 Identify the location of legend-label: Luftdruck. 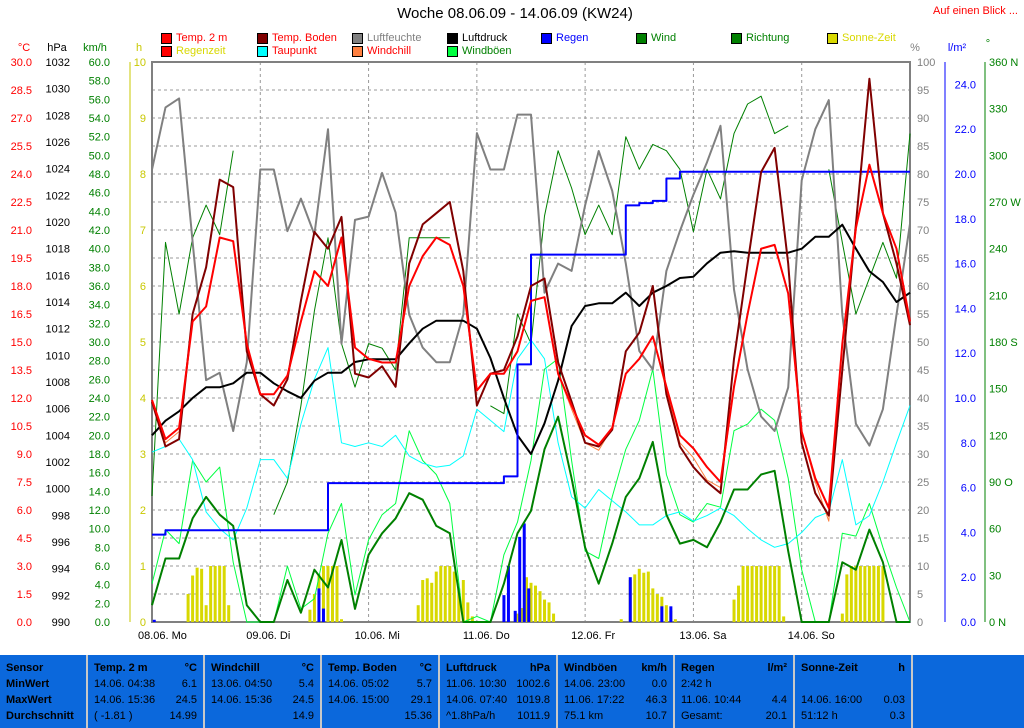
(485, 38).